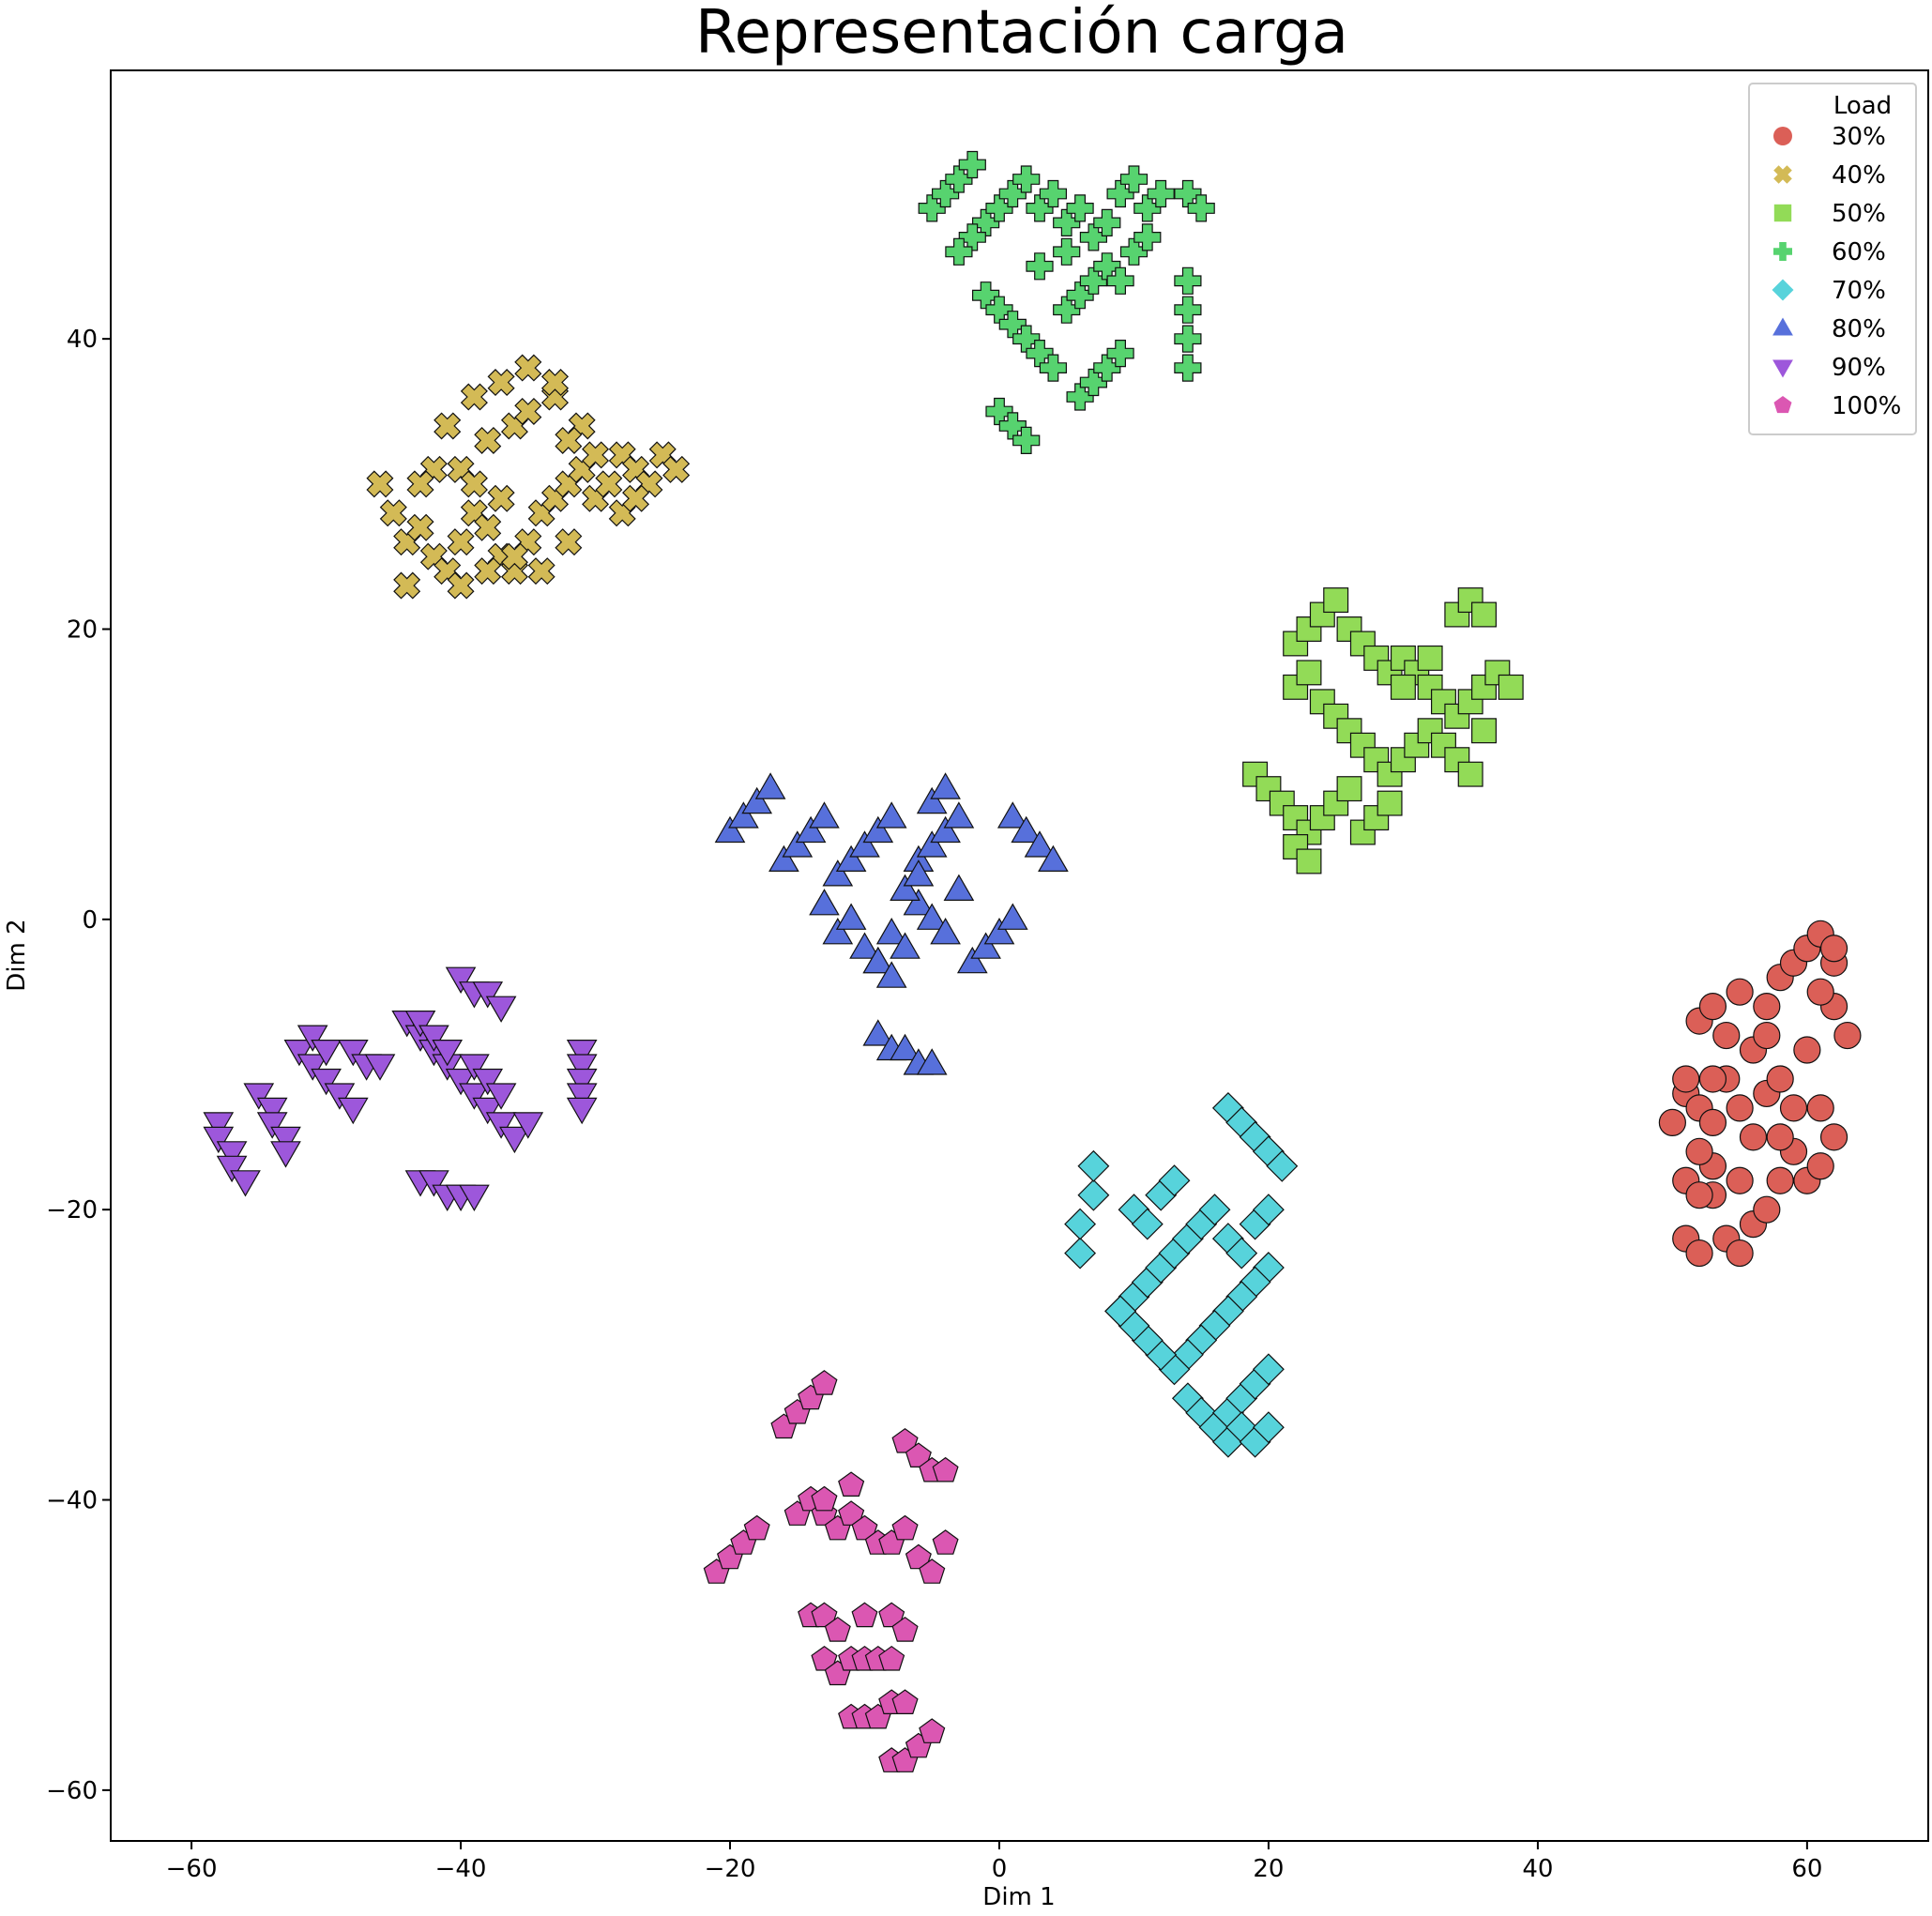 The image size is (1932, 1916). I want to click on x-tick-label: 0, so click(1000, 1869).